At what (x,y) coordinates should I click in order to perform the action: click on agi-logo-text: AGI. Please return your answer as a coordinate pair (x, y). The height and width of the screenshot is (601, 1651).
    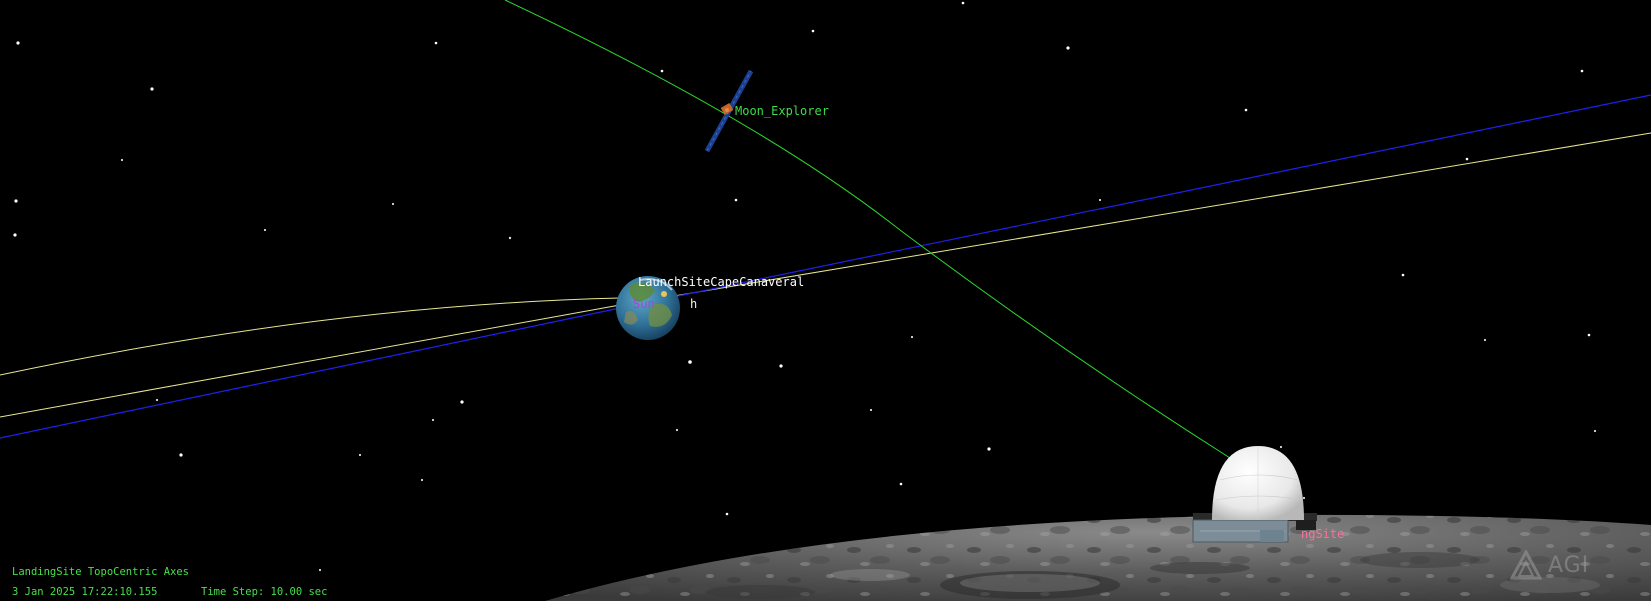
    Looking at the image, I should click on (1569, 565).